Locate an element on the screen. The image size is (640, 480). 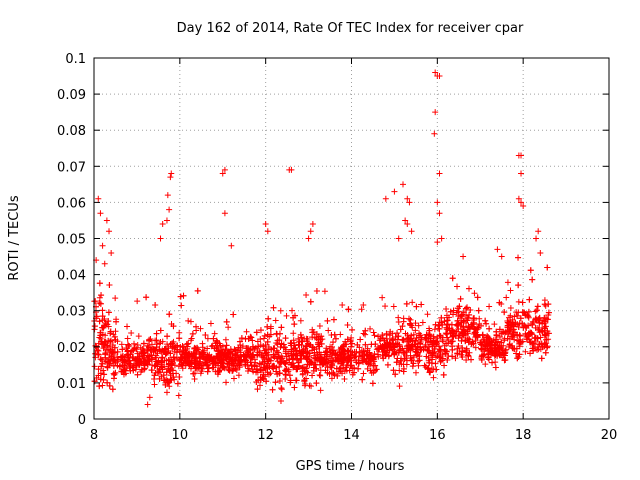
y-tick-label: 0.06 is located at coordinates (71, 203).